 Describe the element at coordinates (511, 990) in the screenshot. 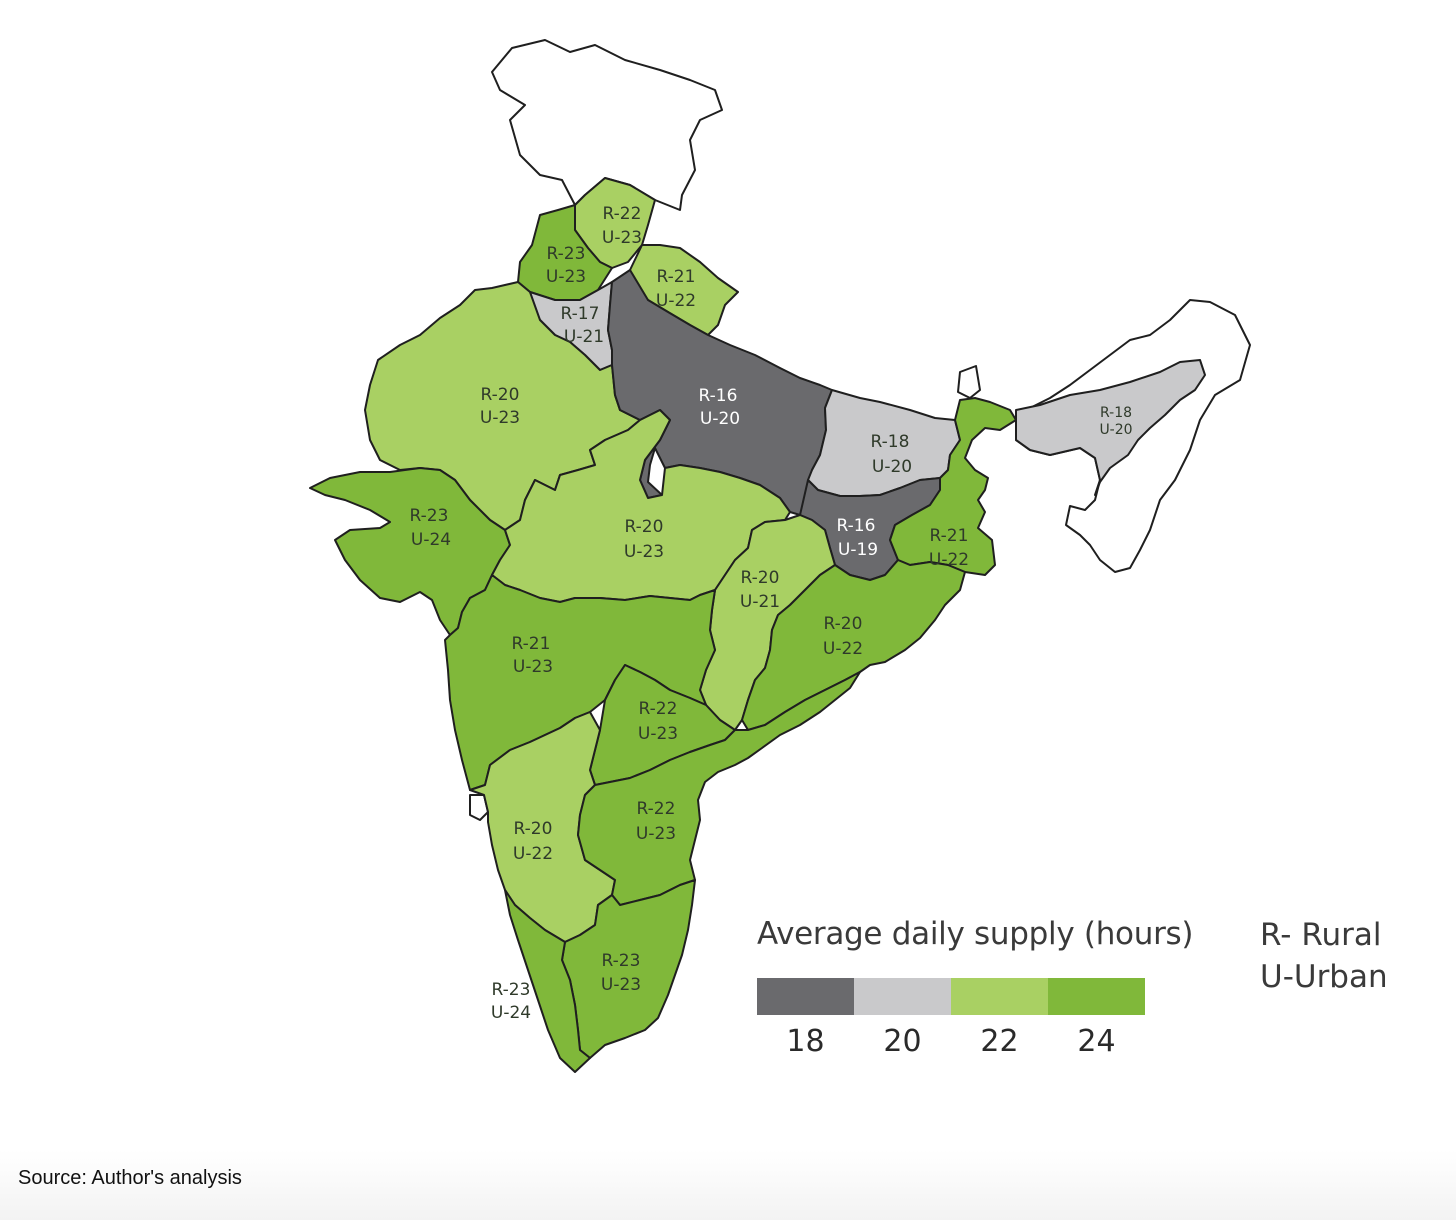

I see `label-kerala-rural: R-23` at that location.